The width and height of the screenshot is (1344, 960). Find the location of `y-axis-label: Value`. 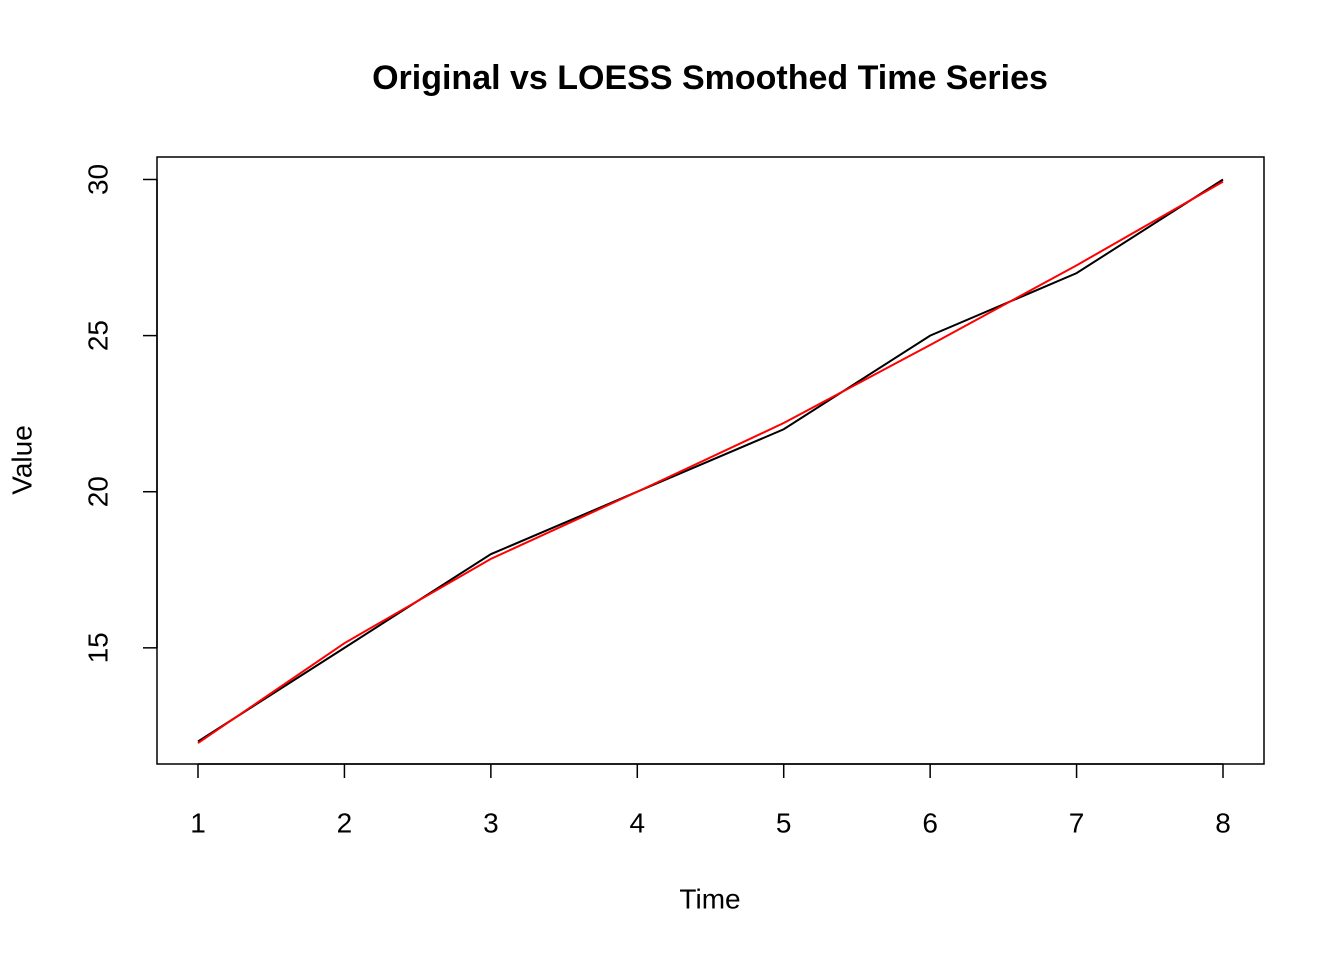

y-axis-label: Value is located at coordinates (21, 460).